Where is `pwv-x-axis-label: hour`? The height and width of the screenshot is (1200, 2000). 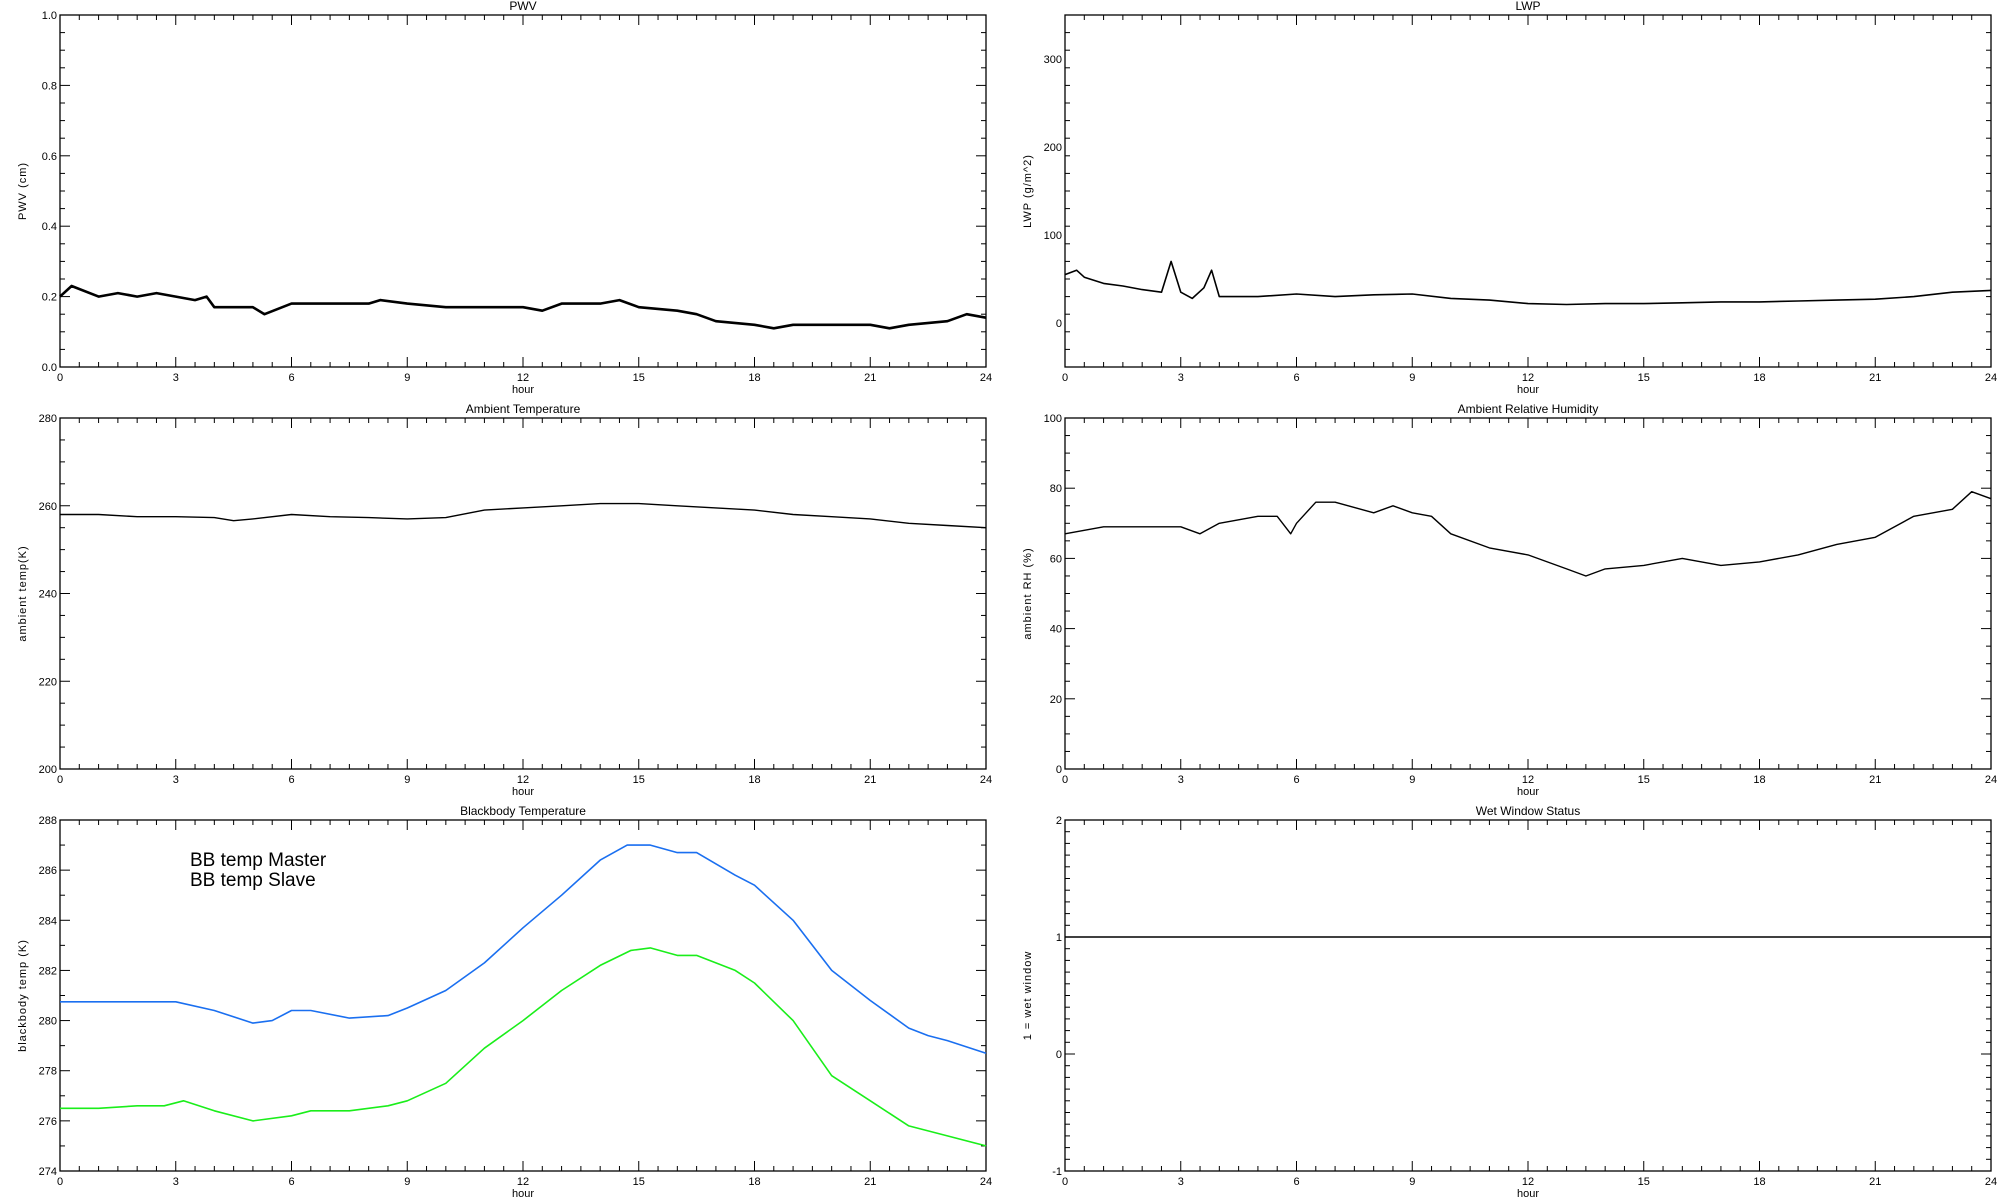
pwv-x-axis-label: hour is located at coordinates (523, 390).